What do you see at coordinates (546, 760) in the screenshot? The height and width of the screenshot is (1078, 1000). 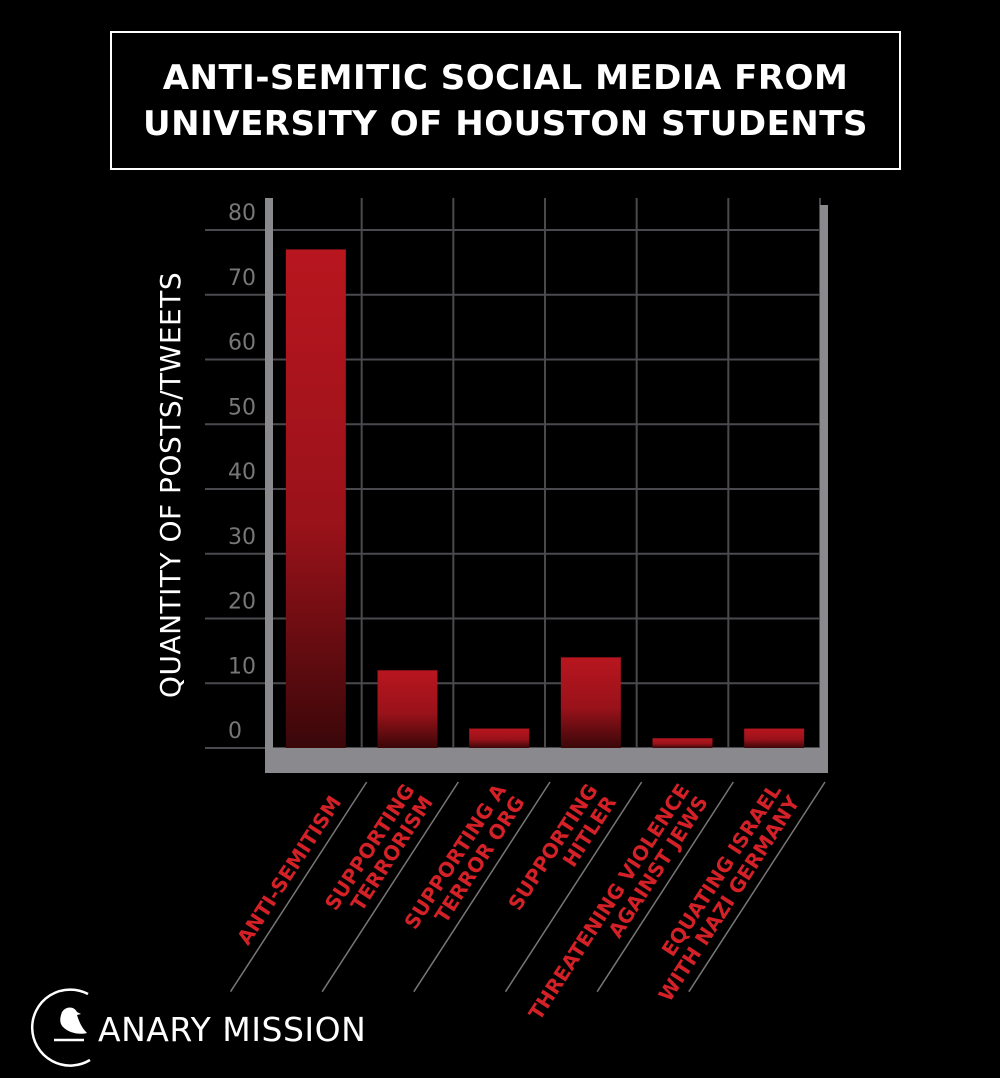 I see `x-axis-base` at bounding box center [546, 760].